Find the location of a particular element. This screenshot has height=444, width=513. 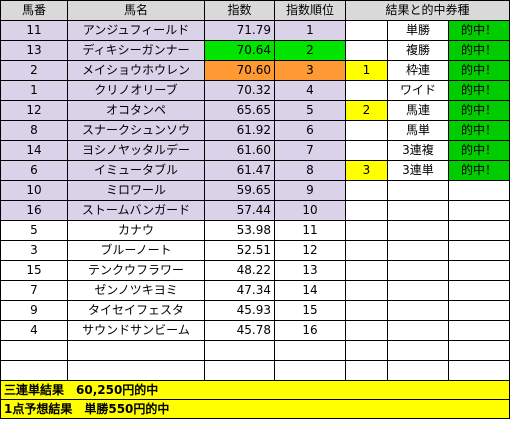

footer-line1: 三連単結果 60,250円的中 is located at coordinates (255, 390).